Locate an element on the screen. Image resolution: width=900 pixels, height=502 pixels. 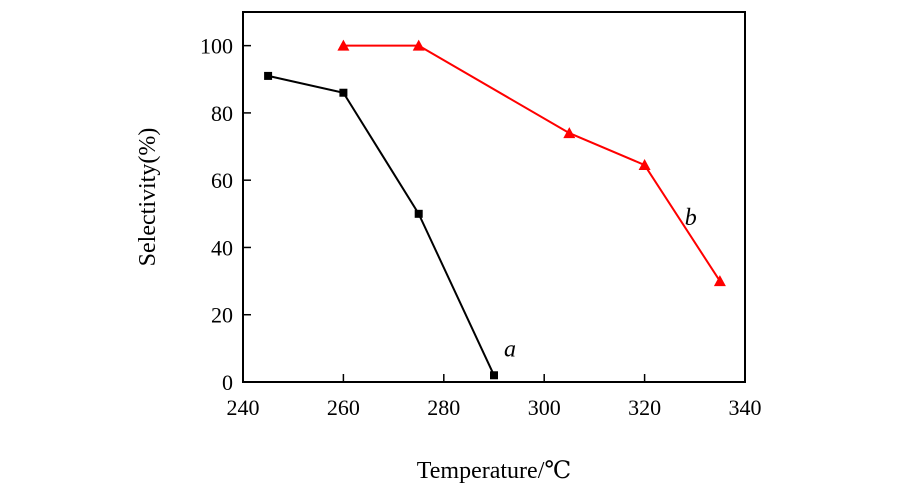
y-tick-label: 80 is located at coordinates (222, 113).